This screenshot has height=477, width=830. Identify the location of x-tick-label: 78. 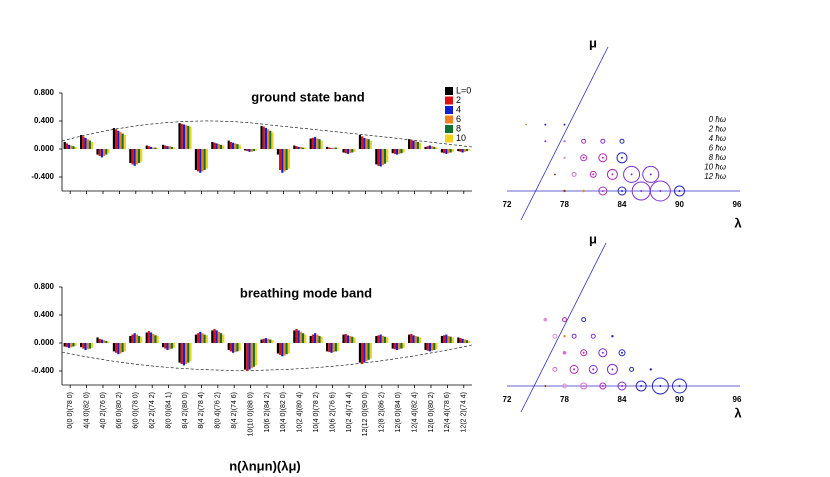
(564, 399).